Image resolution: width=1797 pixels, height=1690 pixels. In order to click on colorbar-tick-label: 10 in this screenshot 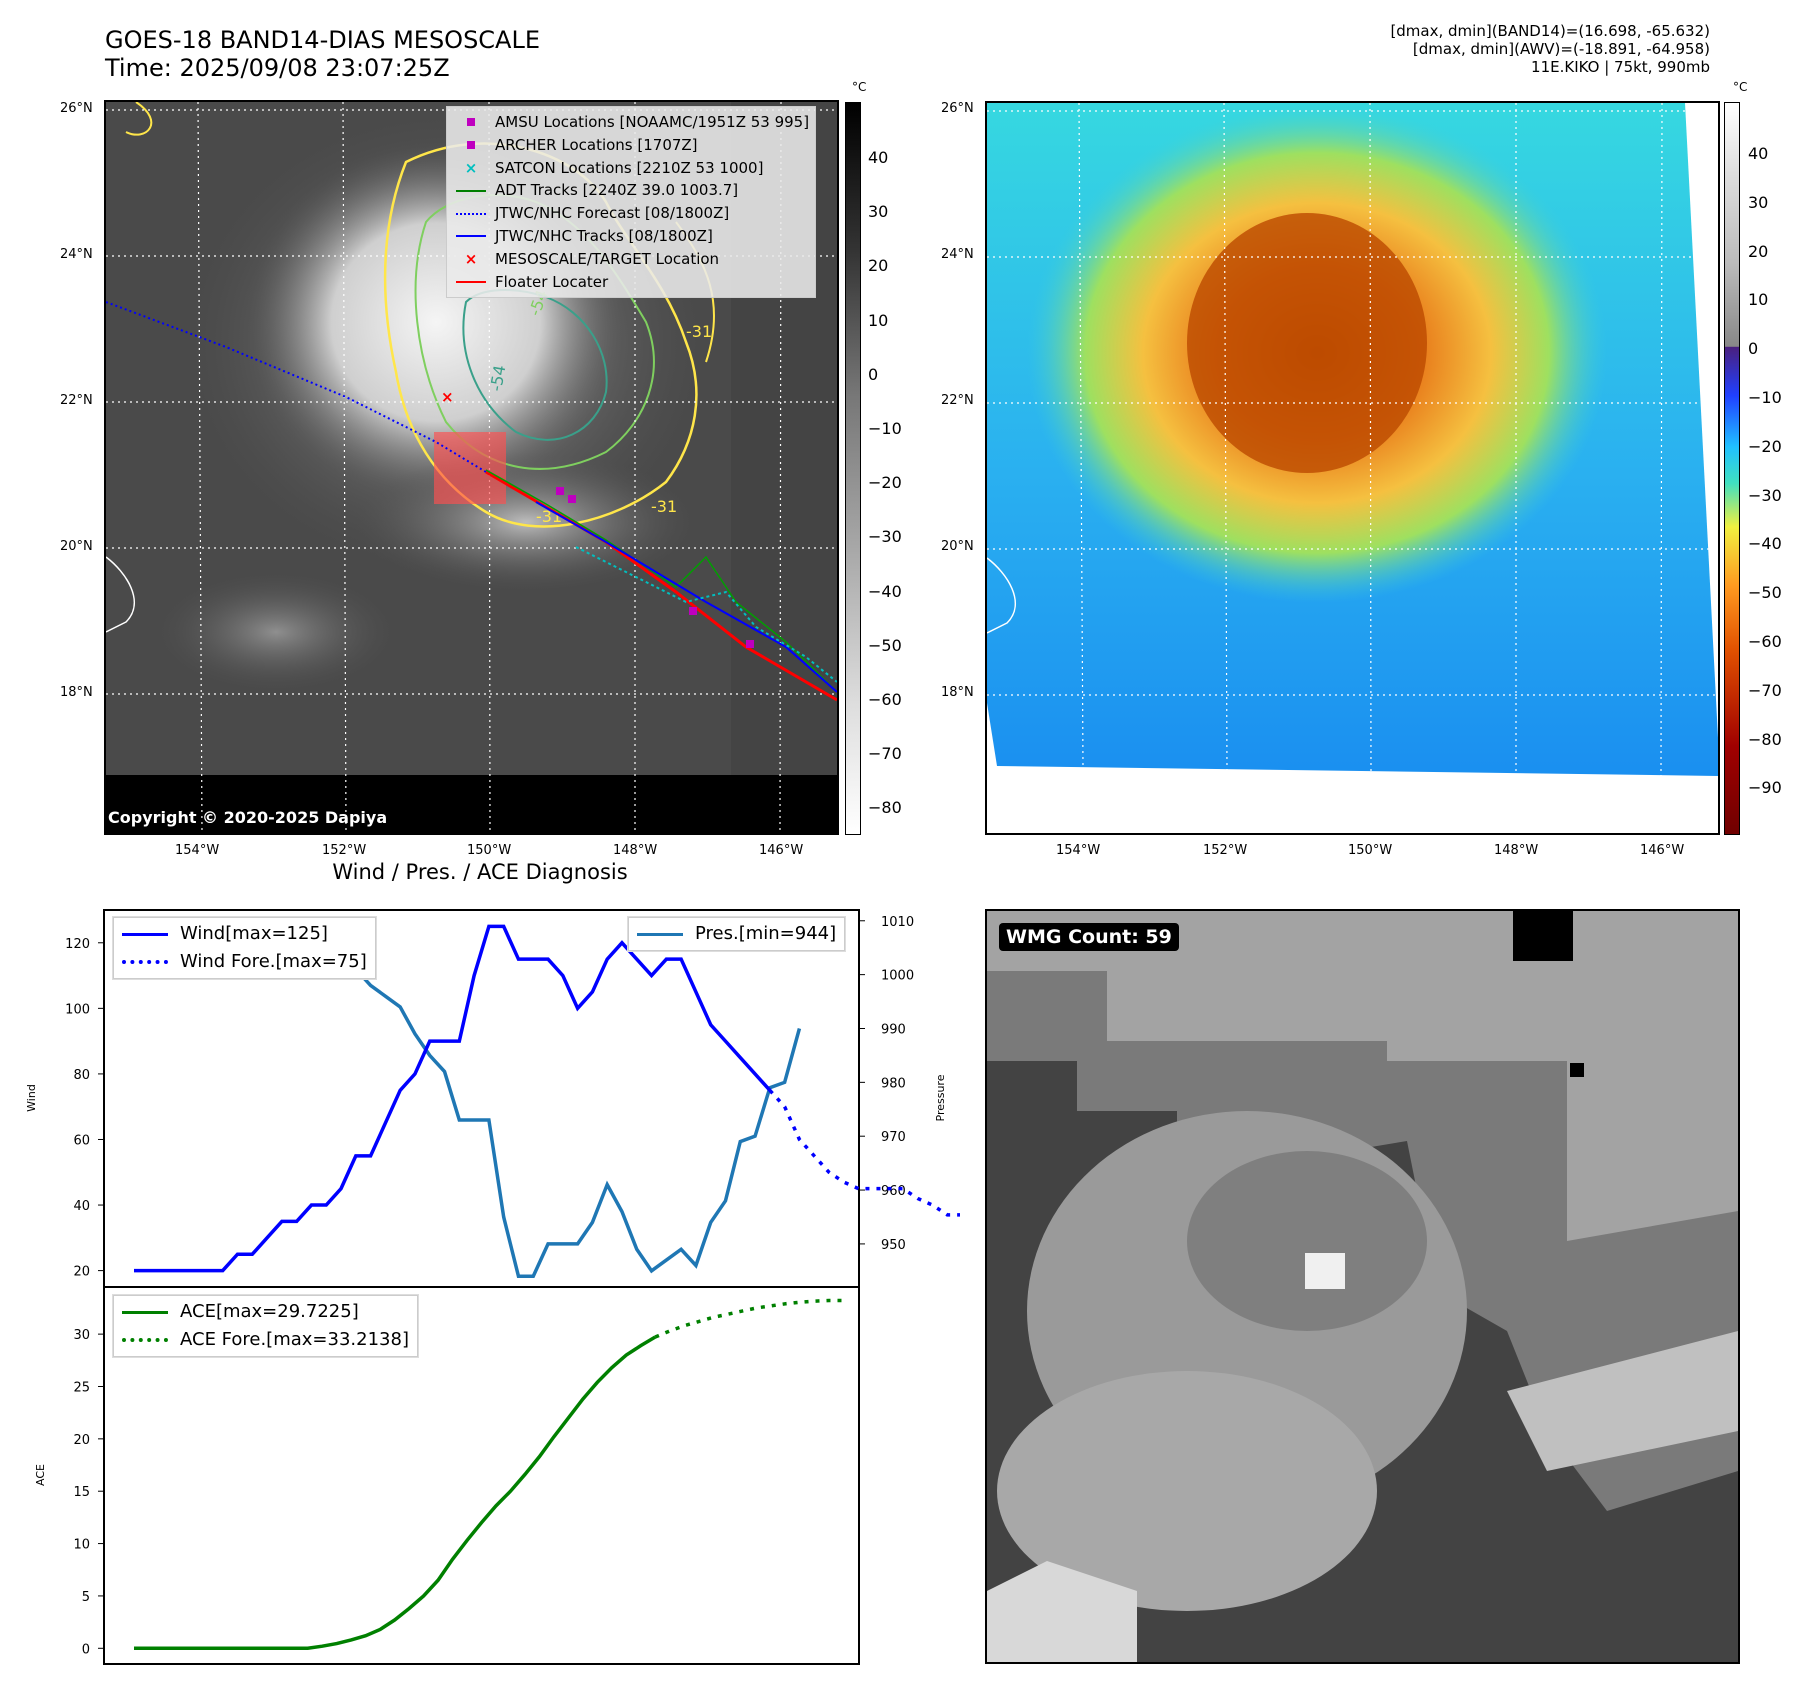, I will do `click(1758, 300)`.